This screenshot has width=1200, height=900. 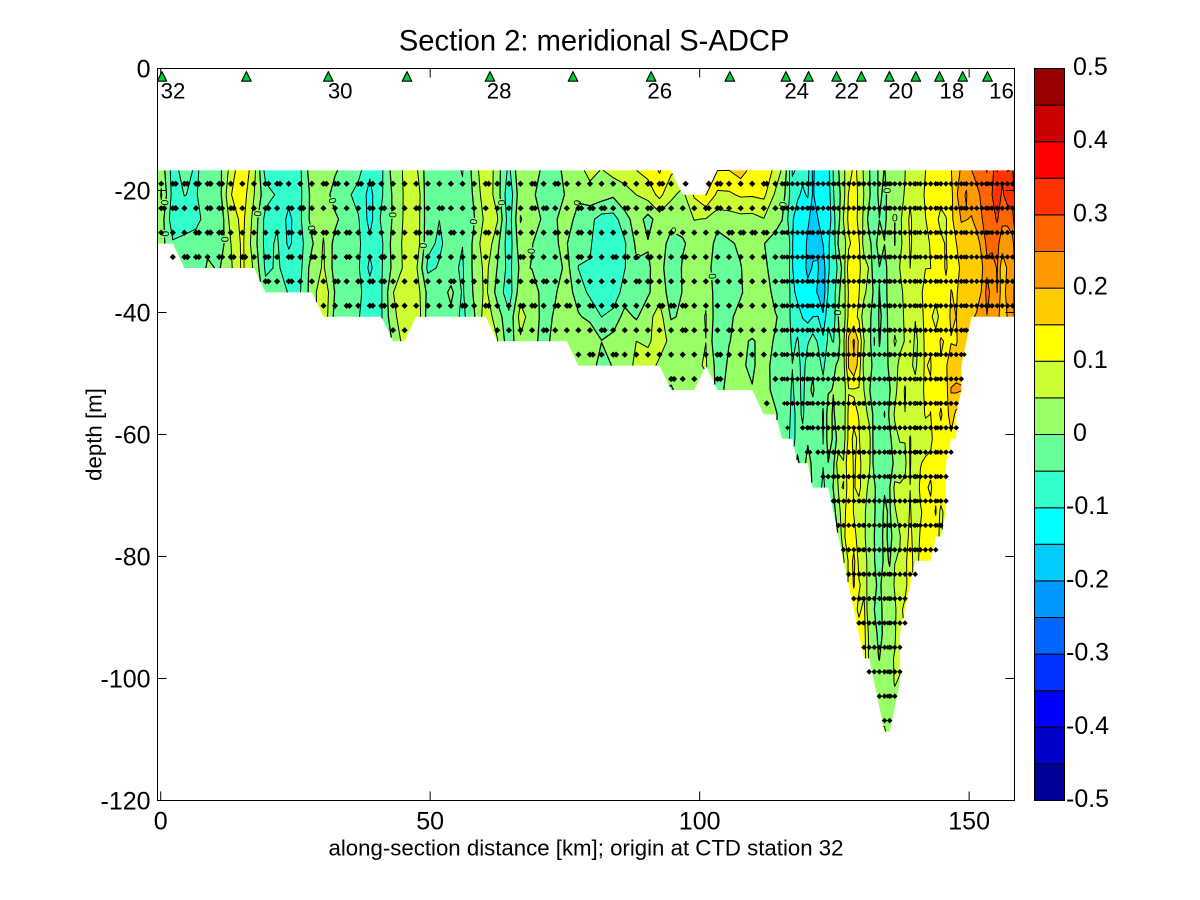 What do you see at coordinates (132, 436) in the screenshot?
I see `svg-text: -60` at bounding box center [132, 436].